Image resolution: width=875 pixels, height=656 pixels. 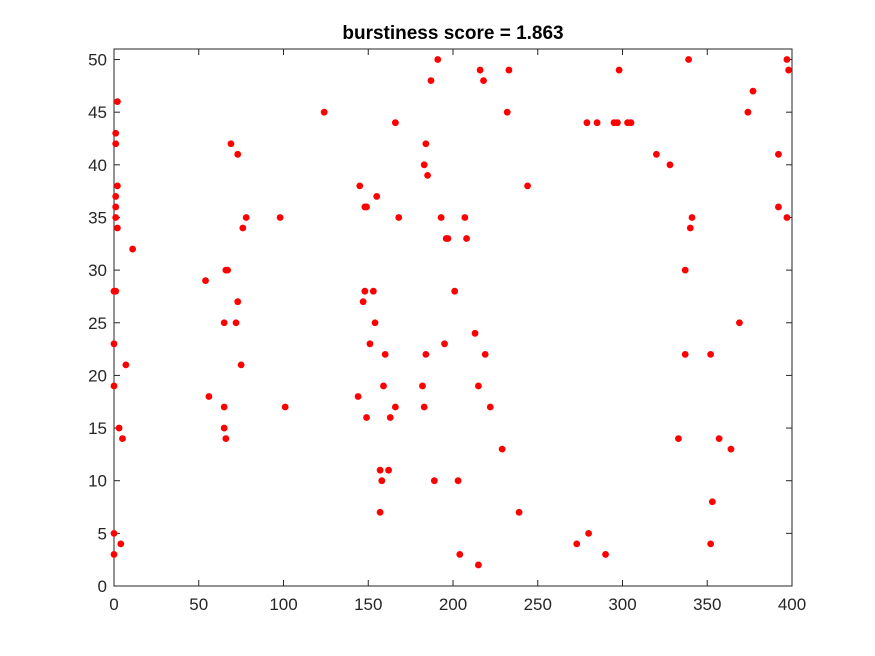 I want to click on y-tick-label: 40, so click(x=97, y=165).